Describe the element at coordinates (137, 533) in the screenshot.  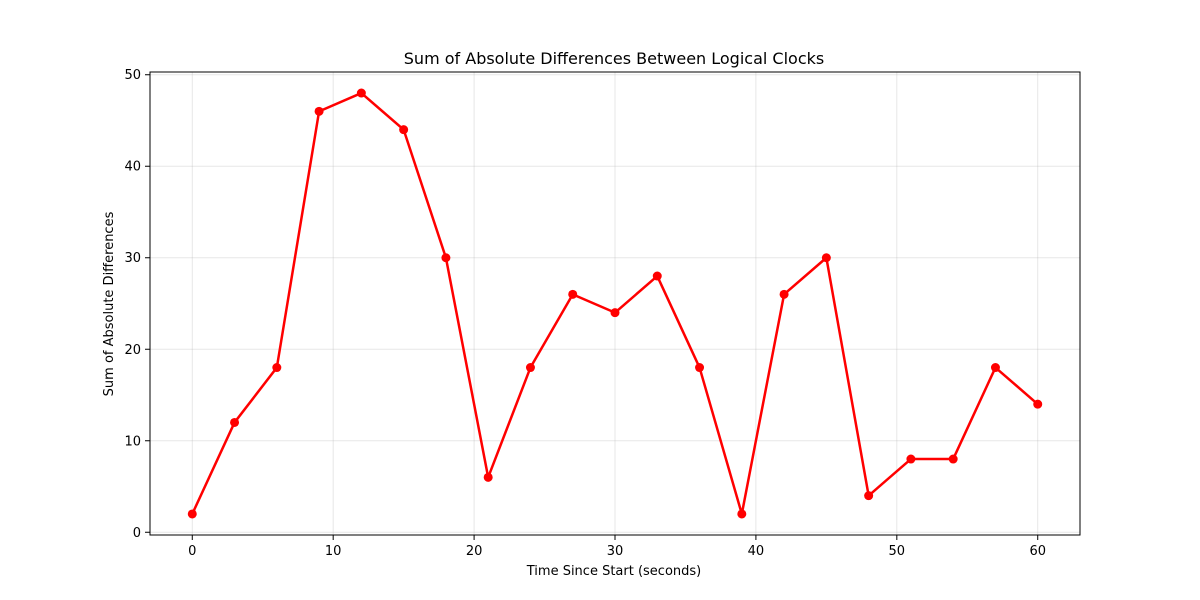
I see `y-tick-label: 0` at that location.